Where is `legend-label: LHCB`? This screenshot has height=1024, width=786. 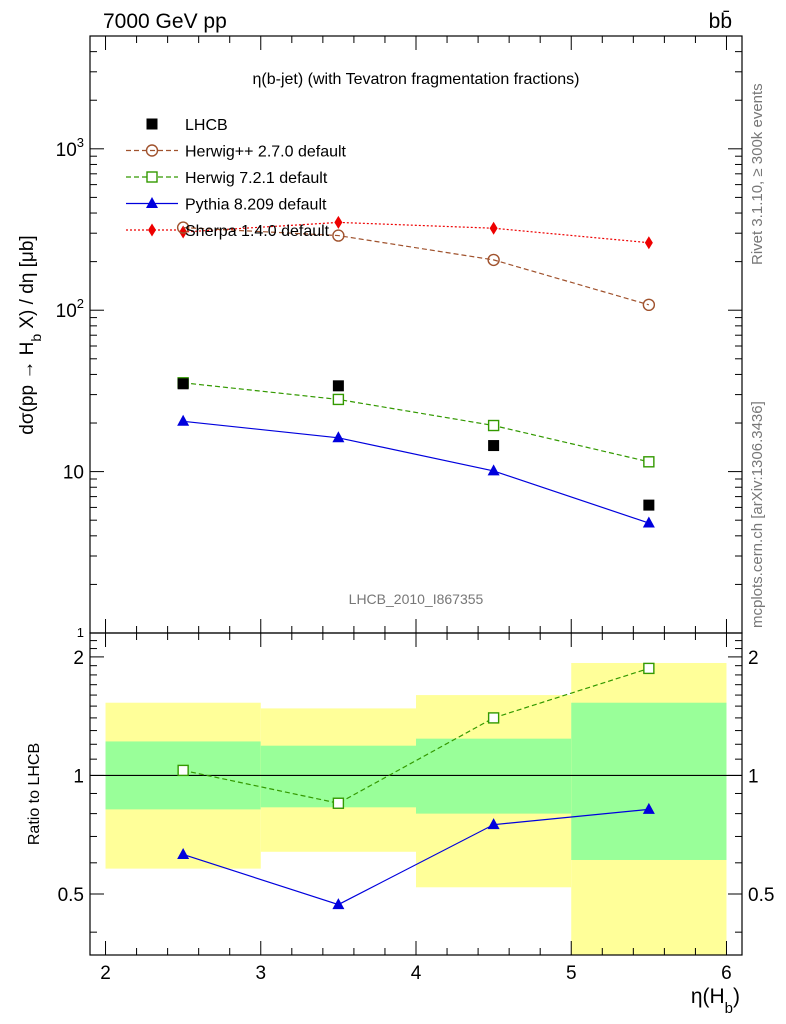
legend-label: LHCB is located at coordinates (206, 125).